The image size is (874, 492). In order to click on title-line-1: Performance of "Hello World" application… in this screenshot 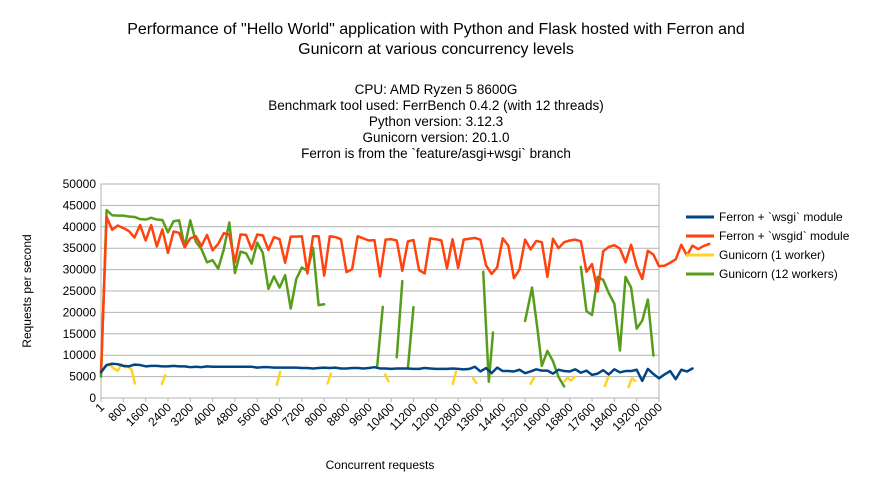, I will do `click(436, 29)`.